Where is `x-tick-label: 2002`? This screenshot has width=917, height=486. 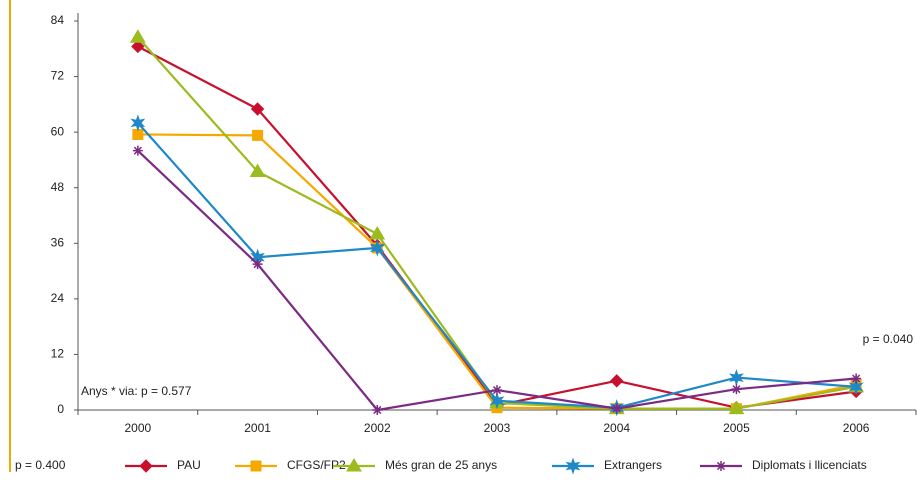 x-tick-label: 2002 is located at coordinates (377, 428).